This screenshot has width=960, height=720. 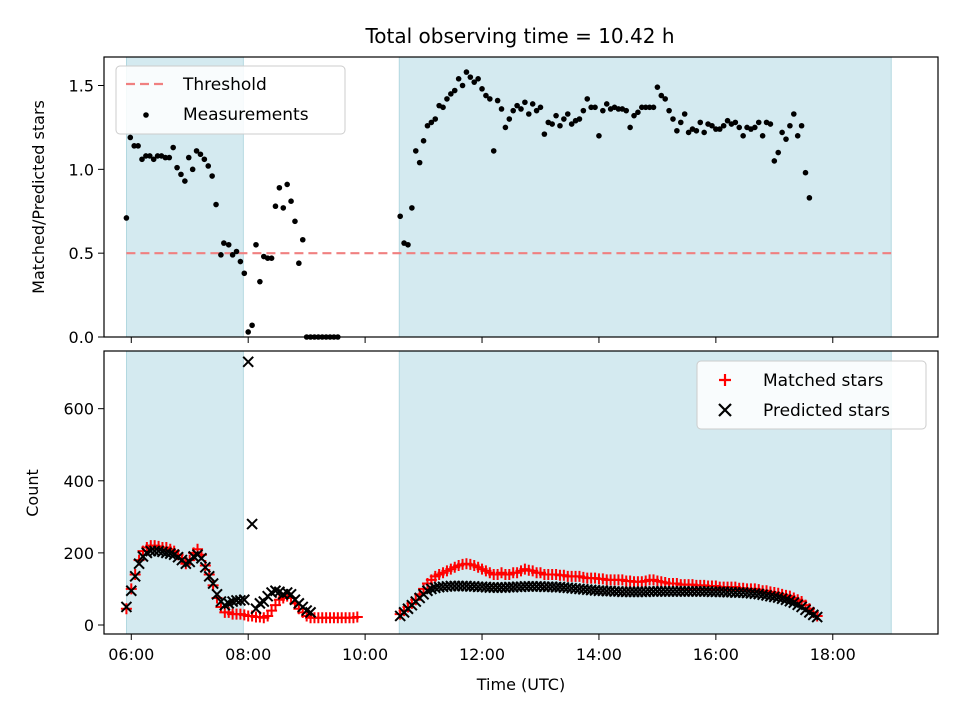 I want to click on top-x-ticks, so click(x=482, y=340).